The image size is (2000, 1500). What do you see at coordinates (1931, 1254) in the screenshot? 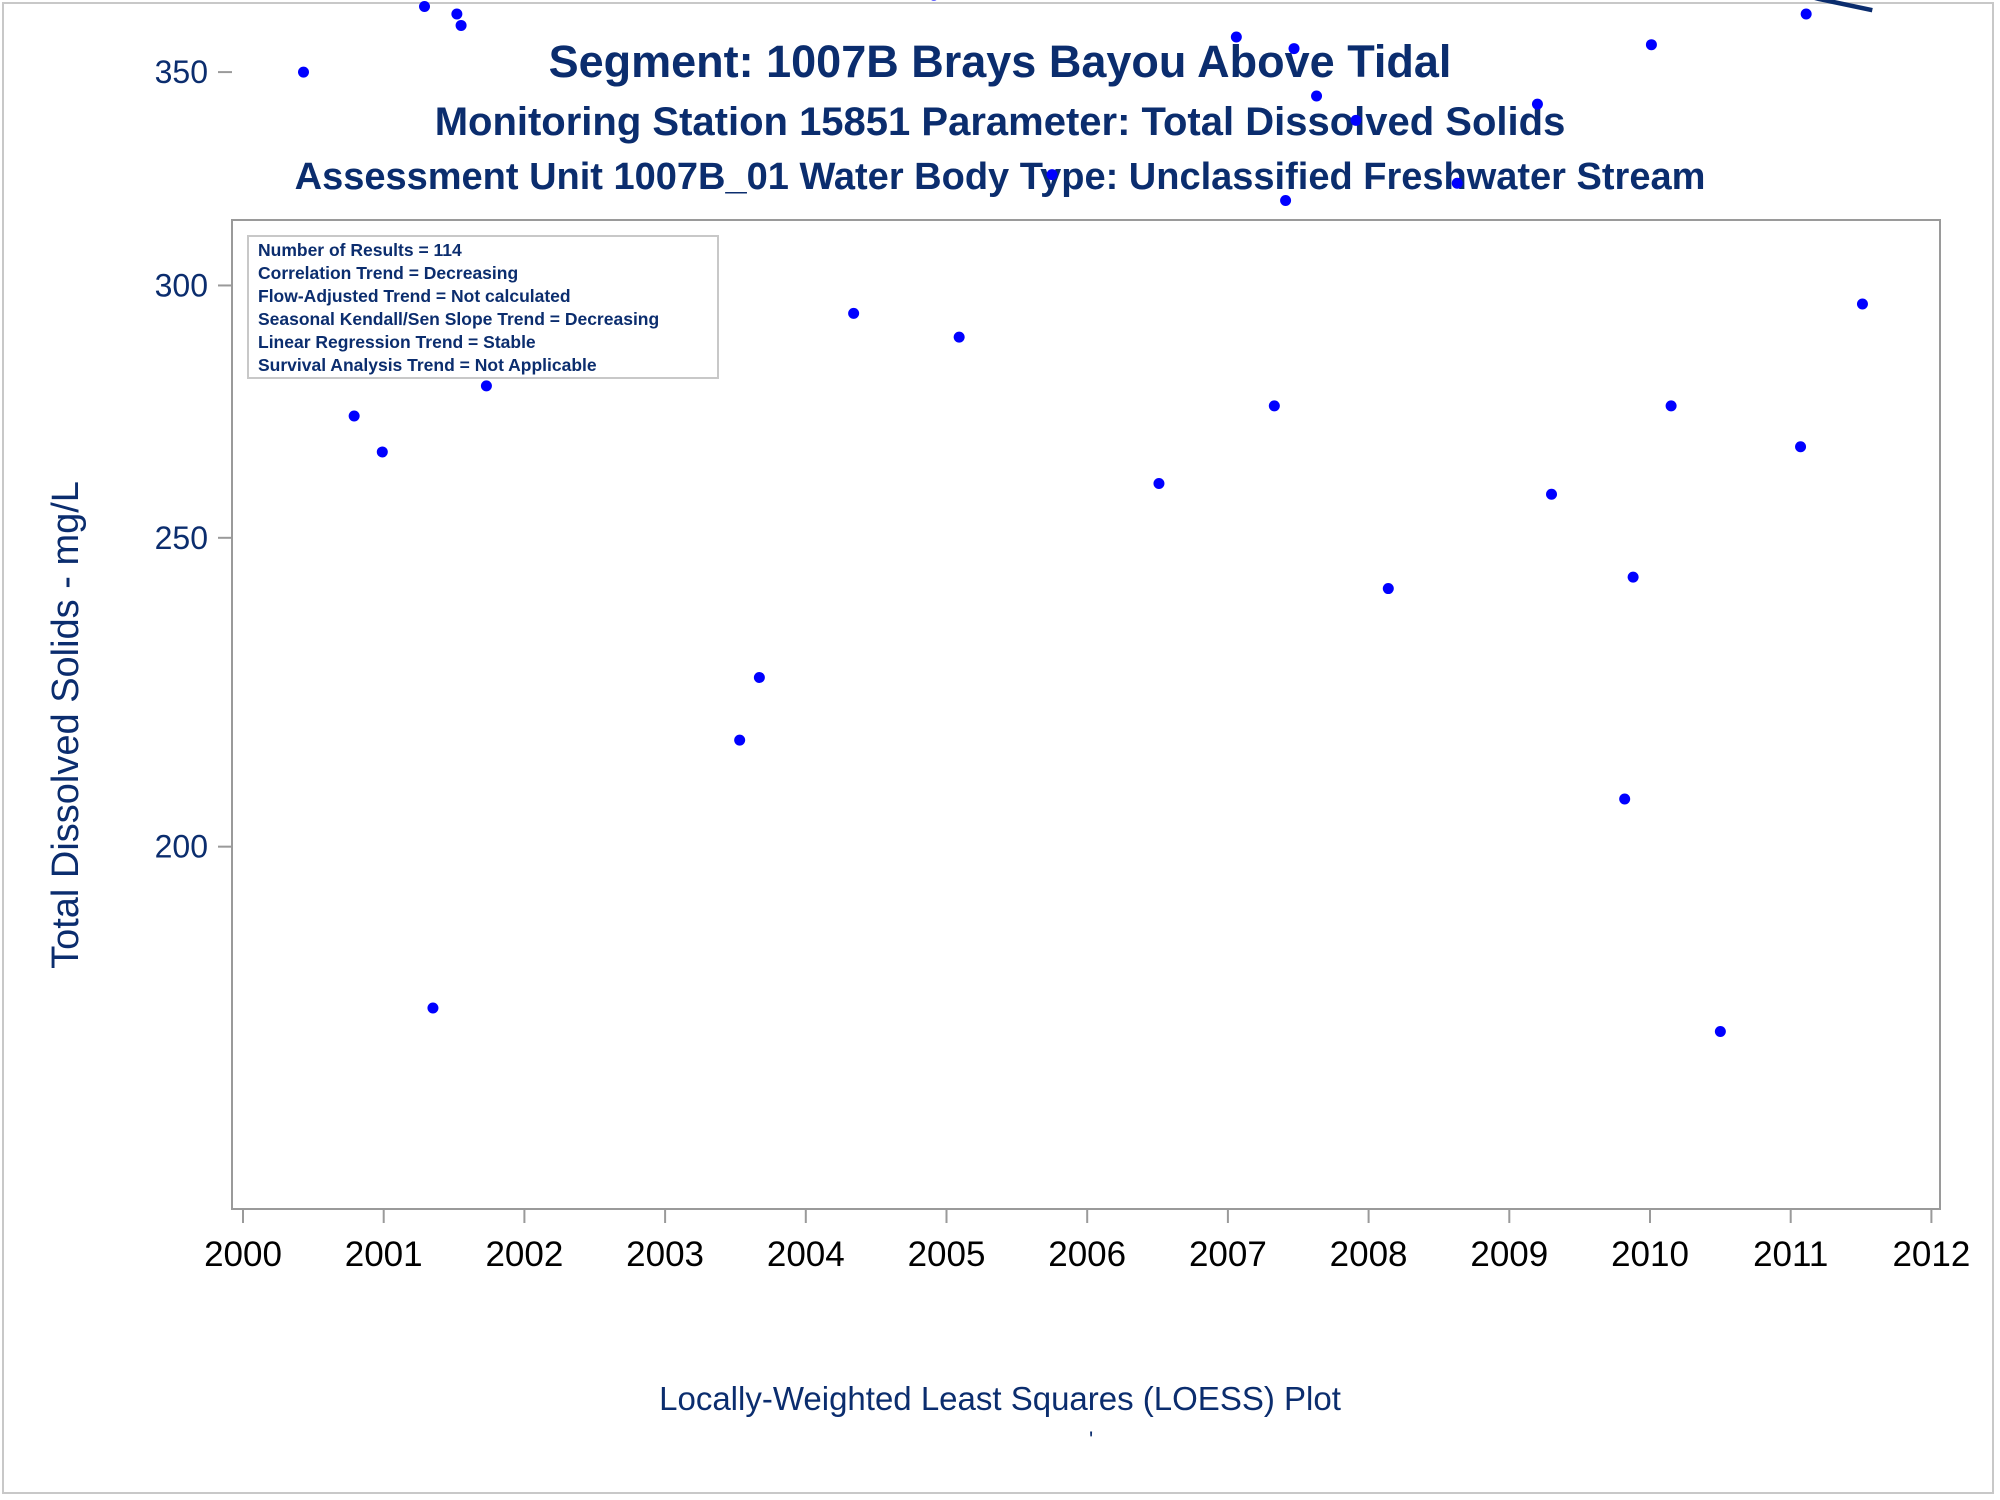
I see `x-tick-label-2012: 2012` at bounding box center [1931, 1254].